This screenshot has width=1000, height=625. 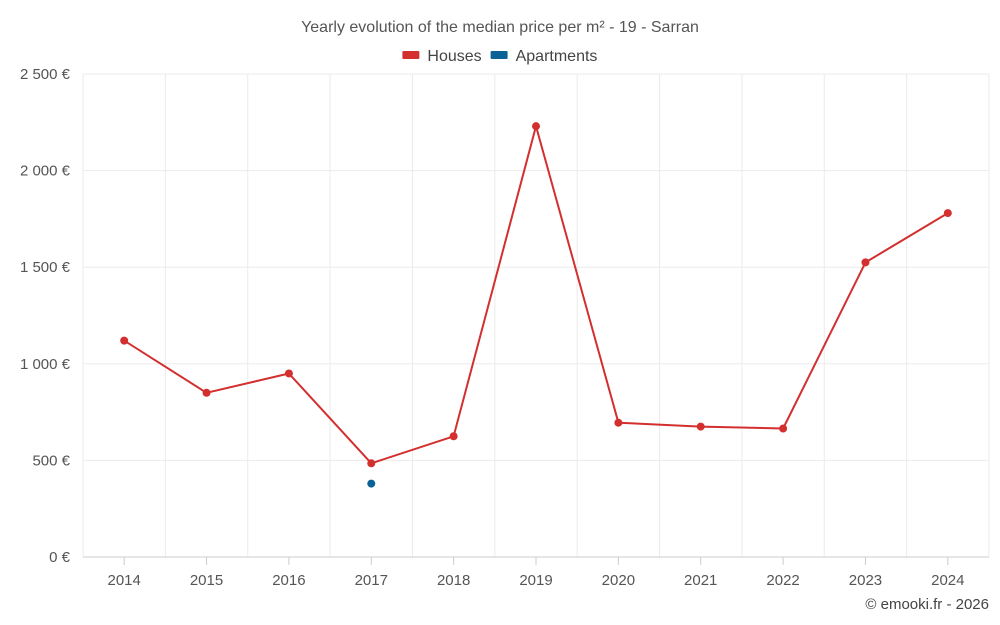 I want to click on x-tick-label: 2016, so click(x=288, y=580).